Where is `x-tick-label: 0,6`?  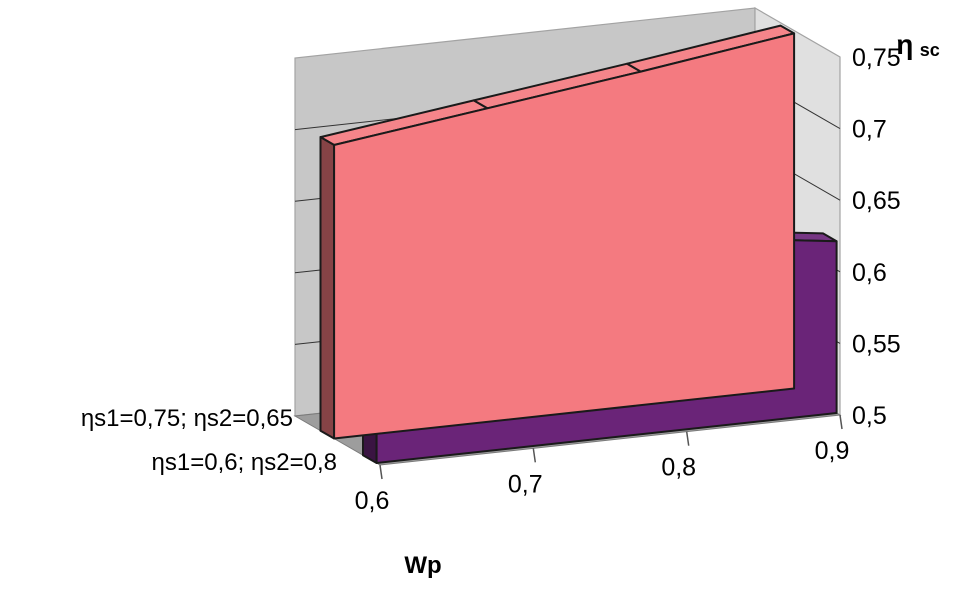 x-tick-label: 0,6 is located at coordinates (372, 501).